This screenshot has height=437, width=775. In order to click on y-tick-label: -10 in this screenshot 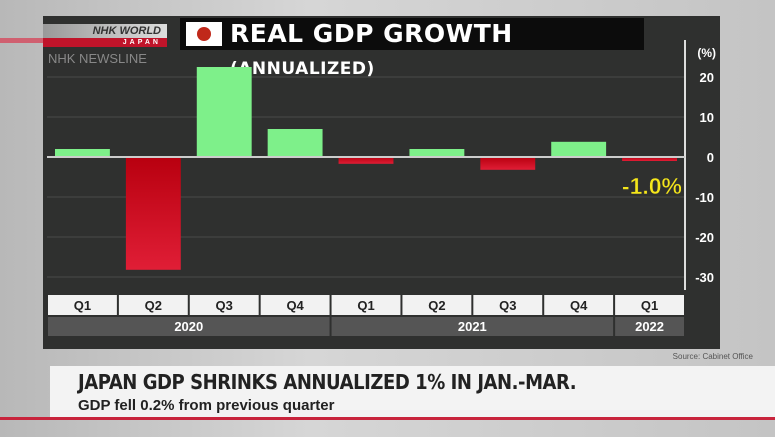, I will do `click(704, 197)`.